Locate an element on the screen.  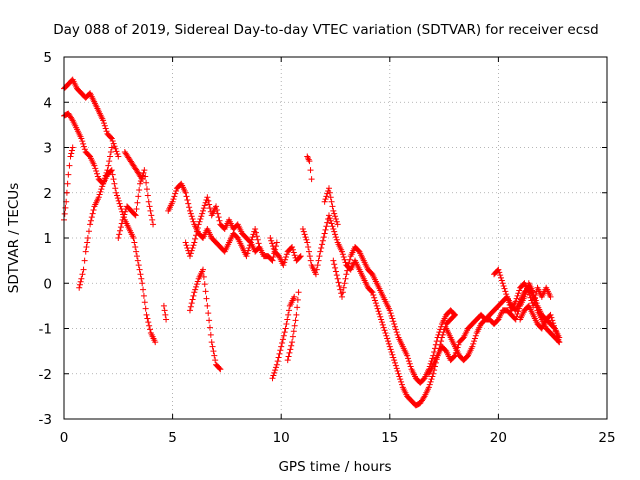
x-tick-label: 5 is located at coordinates (172, 438).